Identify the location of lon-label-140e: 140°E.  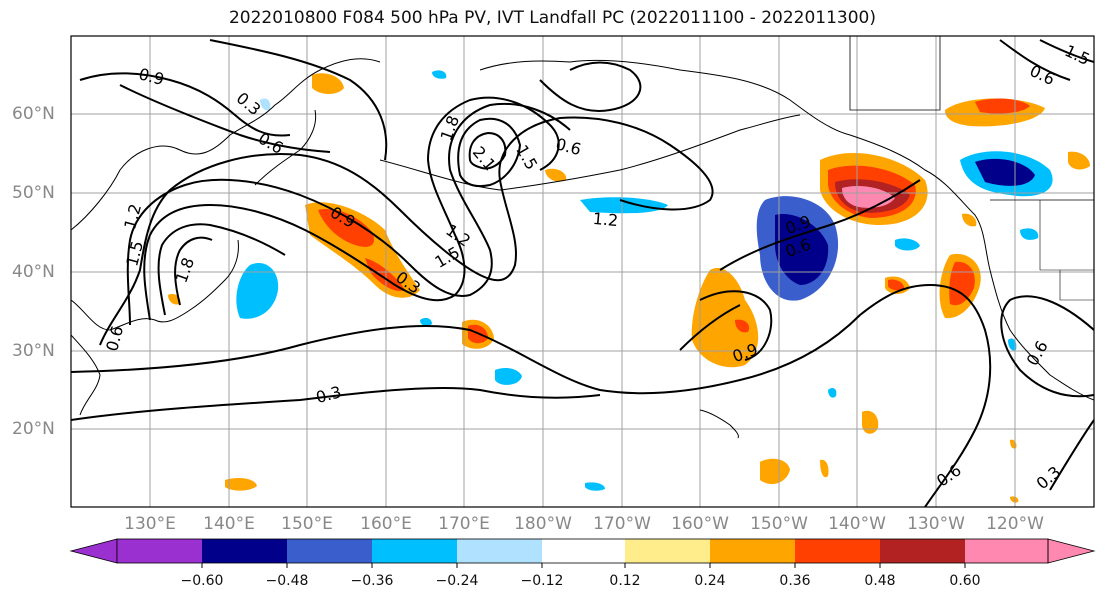
(229, 524).